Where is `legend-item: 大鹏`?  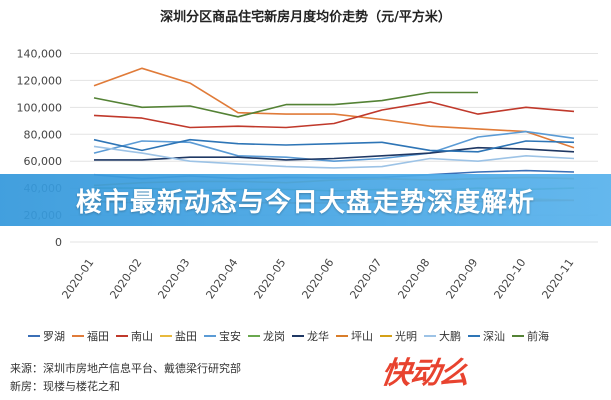
legend-item: 大鹏 is located at coordinates (442, 336).